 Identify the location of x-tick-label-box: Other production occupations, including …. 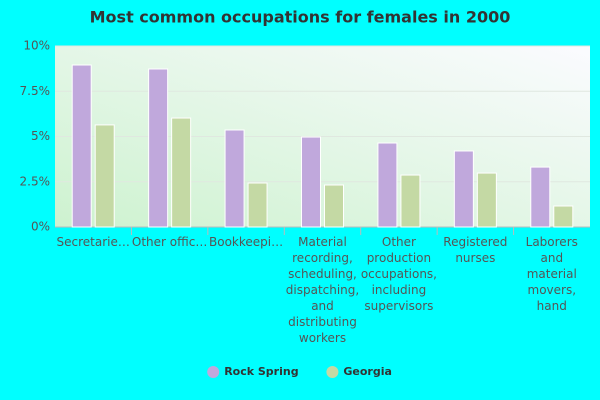
(398, 274).